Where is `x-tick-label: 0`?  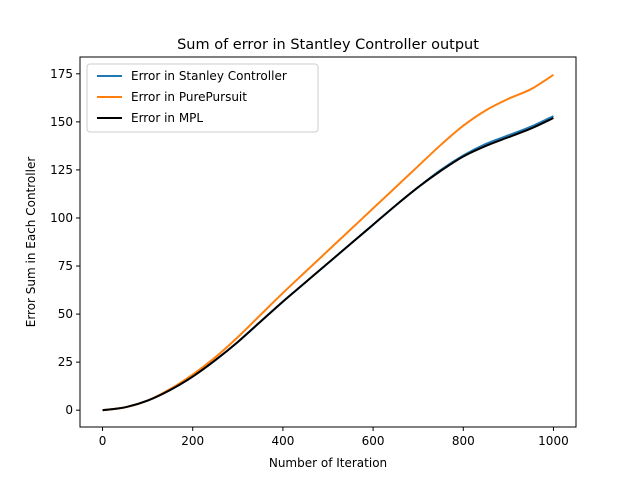 x-tick-label: 0 is located at coordinates (103, 441).